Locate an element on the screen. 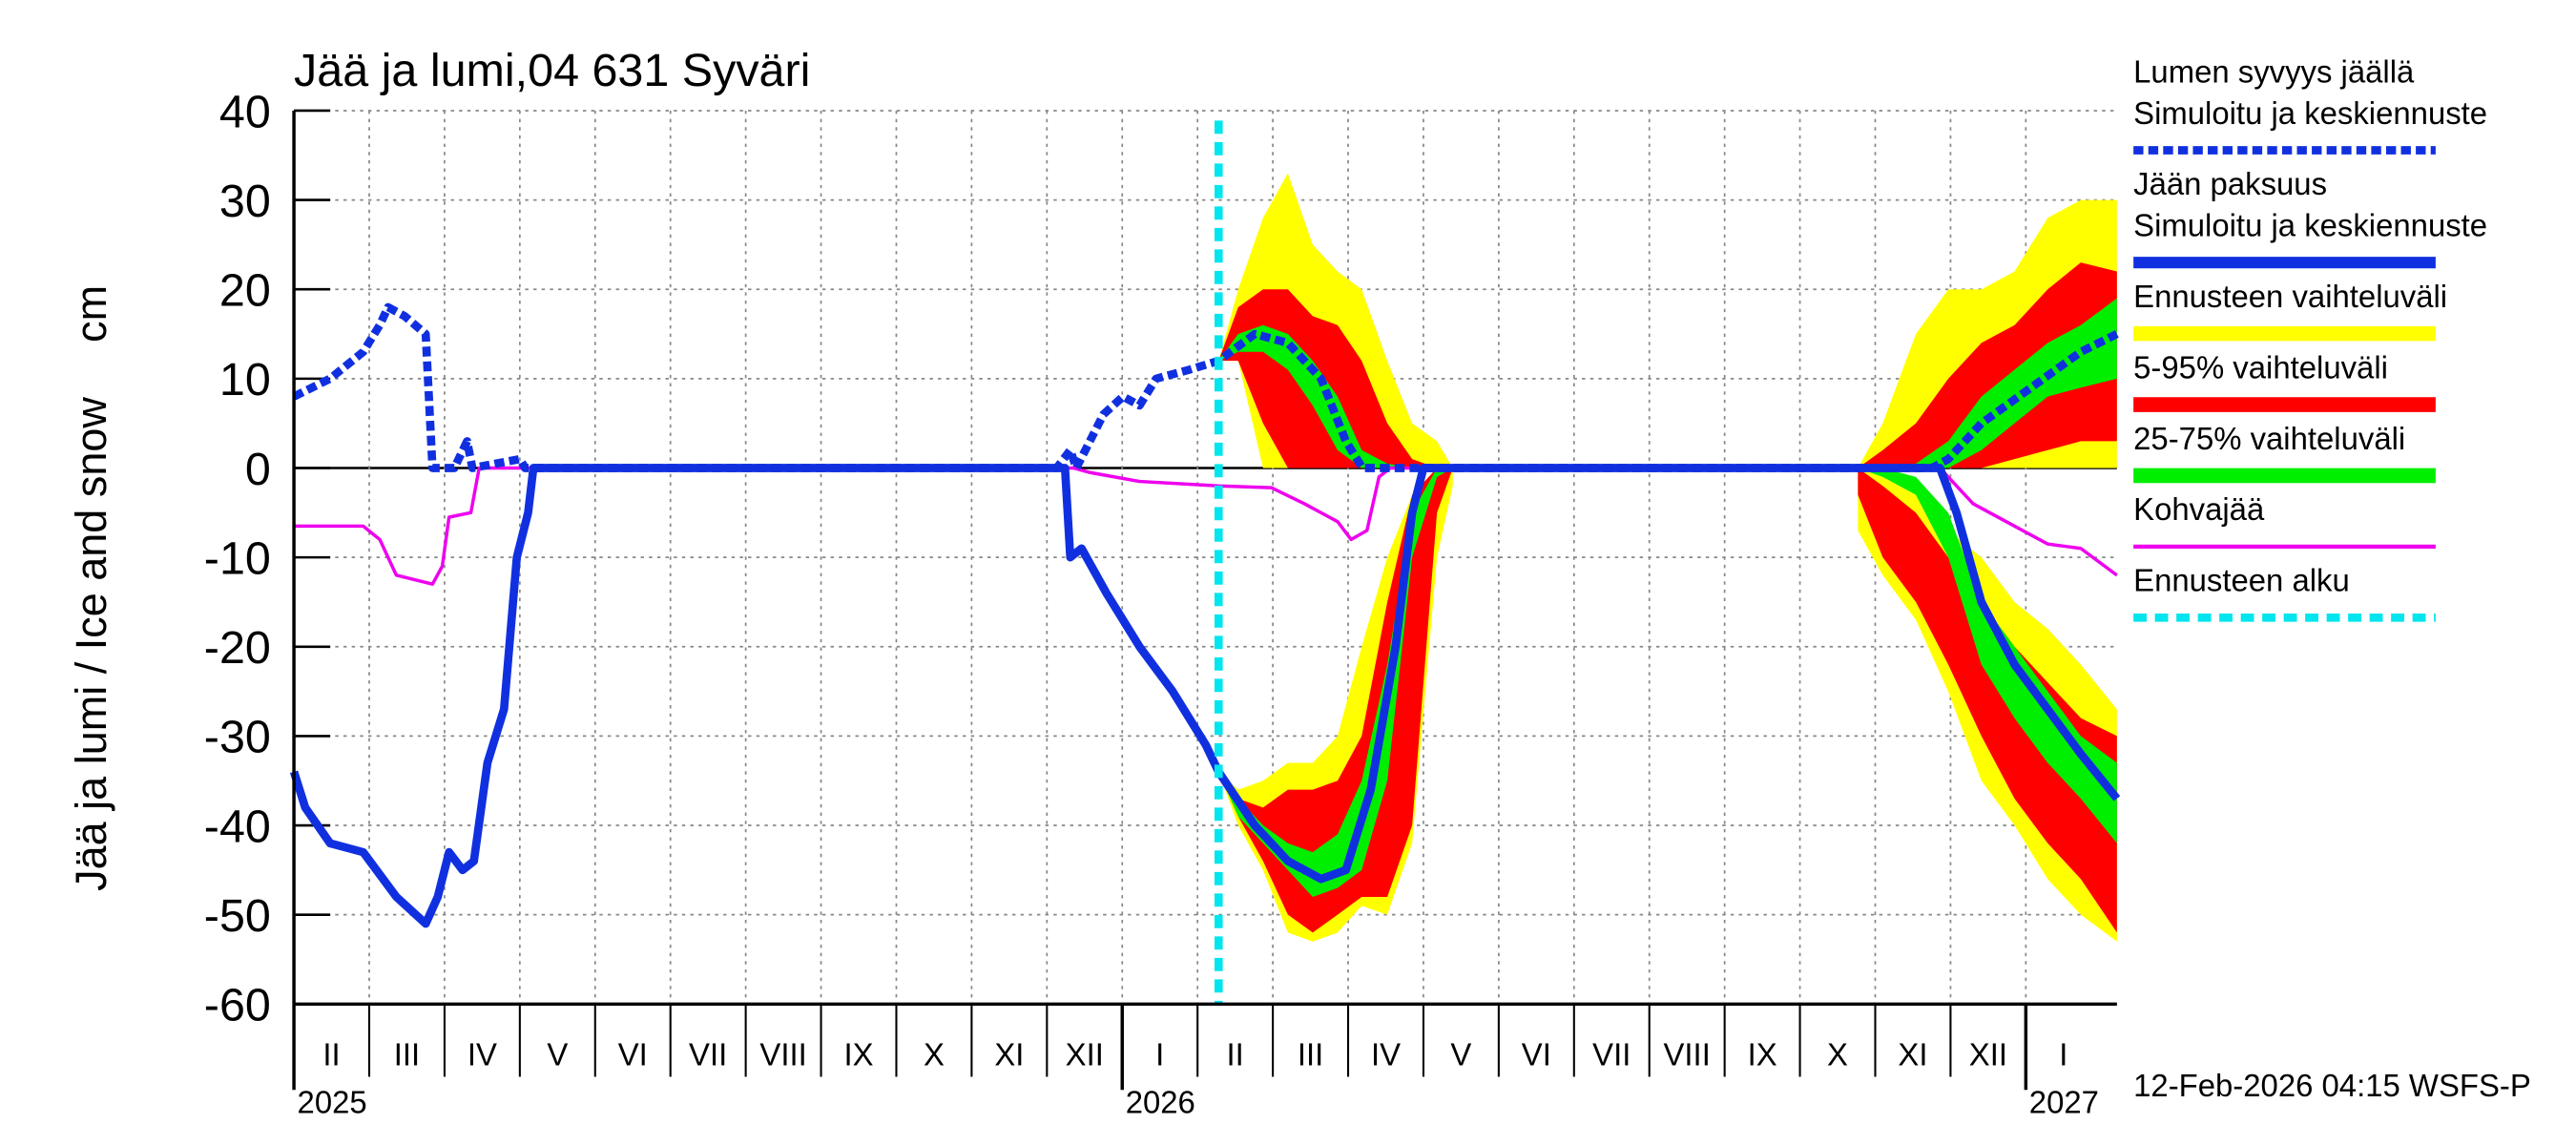 This screenshot has height=1145, width=2576. y-tick-label: -30 is located at coordinates (237, 737).